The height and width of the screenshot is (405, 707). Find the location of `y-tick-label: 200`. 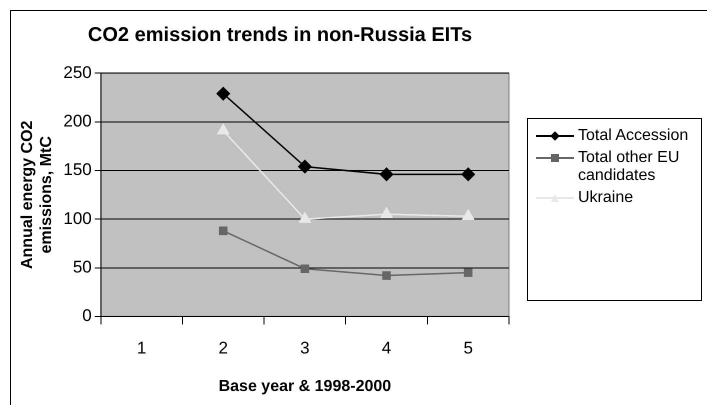

y-tick-label: 200 is located at coordinates (77, 121).